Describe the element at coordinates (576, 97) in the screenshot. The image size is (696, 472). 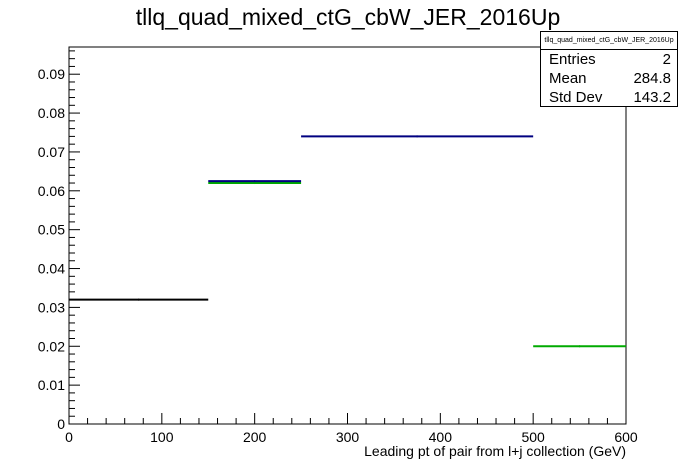
I see `stats-label: Std Dev` at that location.